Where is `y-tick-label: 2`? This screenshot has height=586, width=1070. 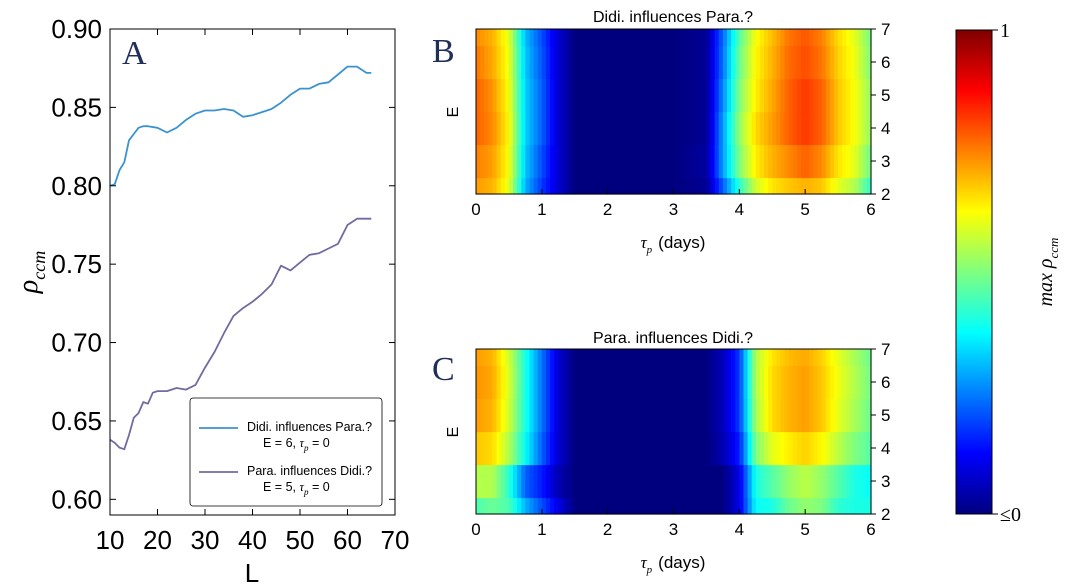
y-tick-label: 2 is located at coordinates (885, 194).